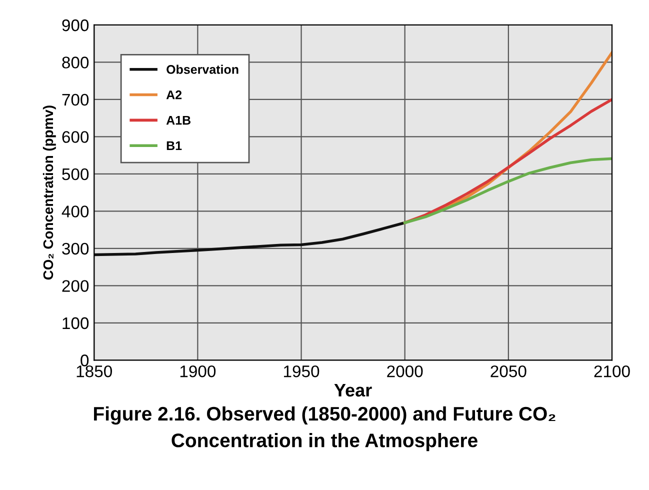 This screenshot has width=649, height=490. Describe the element at coordinates (325, 429) in the screenshot. I see `text: Figure 2.16. Observed (1850-2000) and Future CO₂ Concentration in the Atmosphere` at that location.